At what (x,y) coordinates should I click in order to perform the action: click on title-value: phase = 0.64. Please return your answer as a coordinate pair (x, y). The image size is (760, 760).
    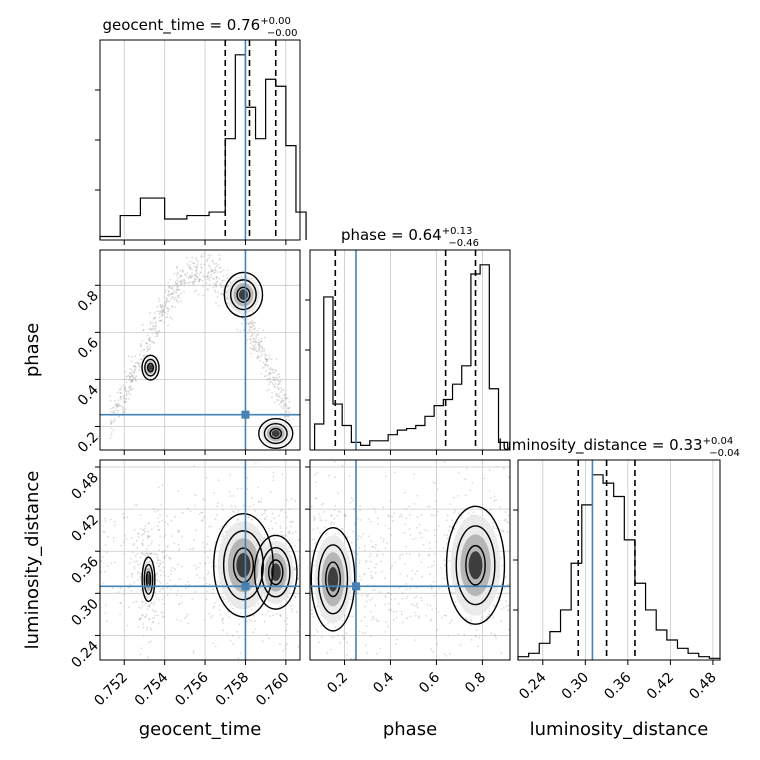
    Looking at the image, I should click on (391, 235).